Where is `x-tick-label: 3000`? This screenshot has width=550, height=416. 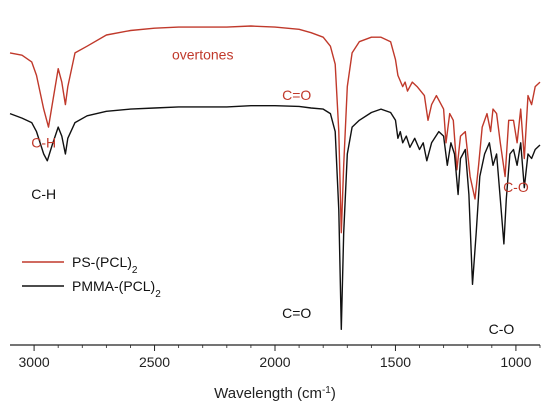
x-tick-label: 3000 is located at coordinates (34, 362).